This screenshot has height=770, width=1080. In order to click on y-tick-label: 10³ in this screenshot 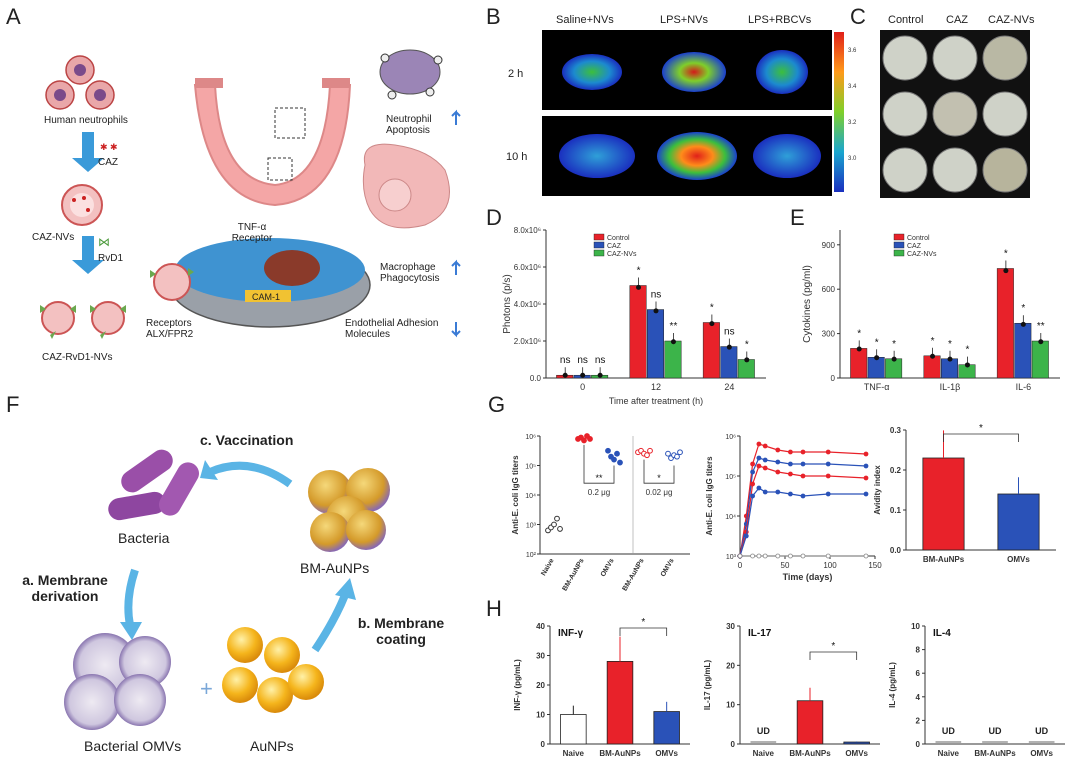, I will do `click(731, 557)`.